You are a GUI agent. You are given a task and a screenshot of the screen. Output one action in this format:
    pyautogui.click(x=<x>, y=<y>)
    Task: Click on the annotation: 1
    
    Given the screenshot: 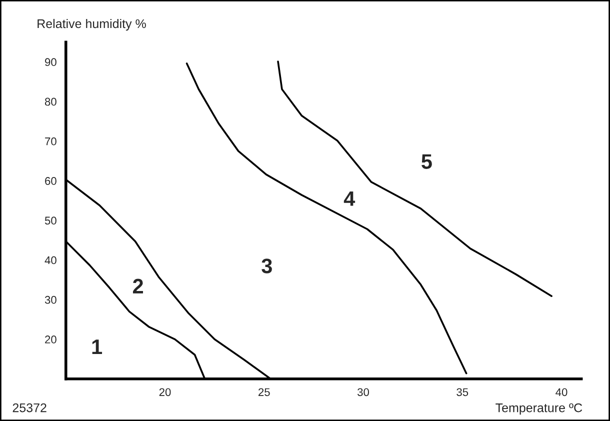 What is the action you would take?
    pyautogui.click(x=97, y=347)
    